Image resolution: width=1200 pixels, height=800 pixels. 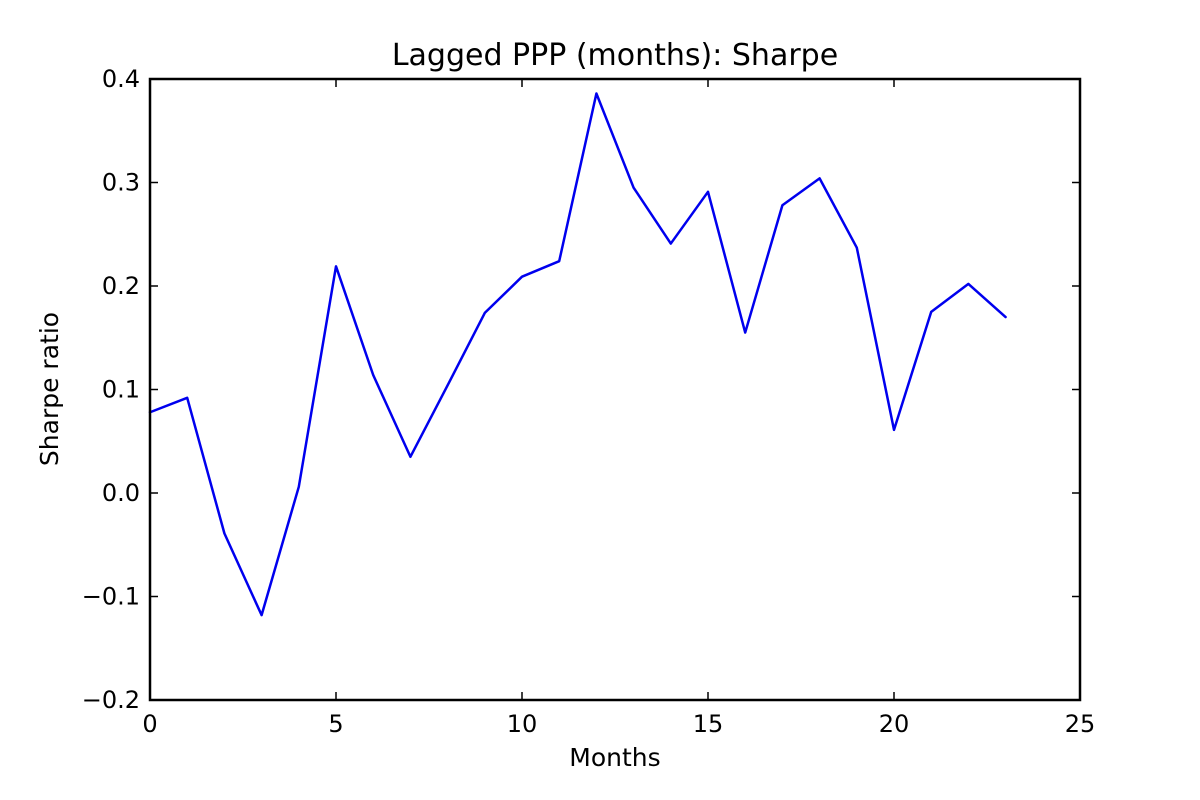 What do you see at coordinates (1080, 724) in the screenshot?
I see `x-tick-label: 25` at bounding box center [1080, 724].